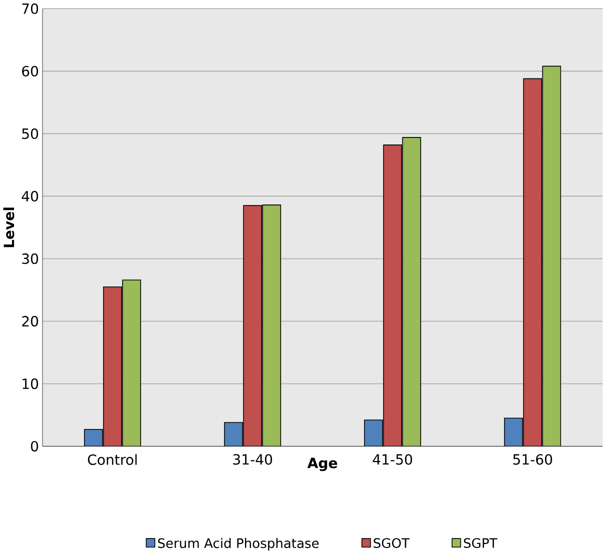 This screenshot has width=603, height=553. I want to click on x-tick-label: 41-50, so click(392, 459).